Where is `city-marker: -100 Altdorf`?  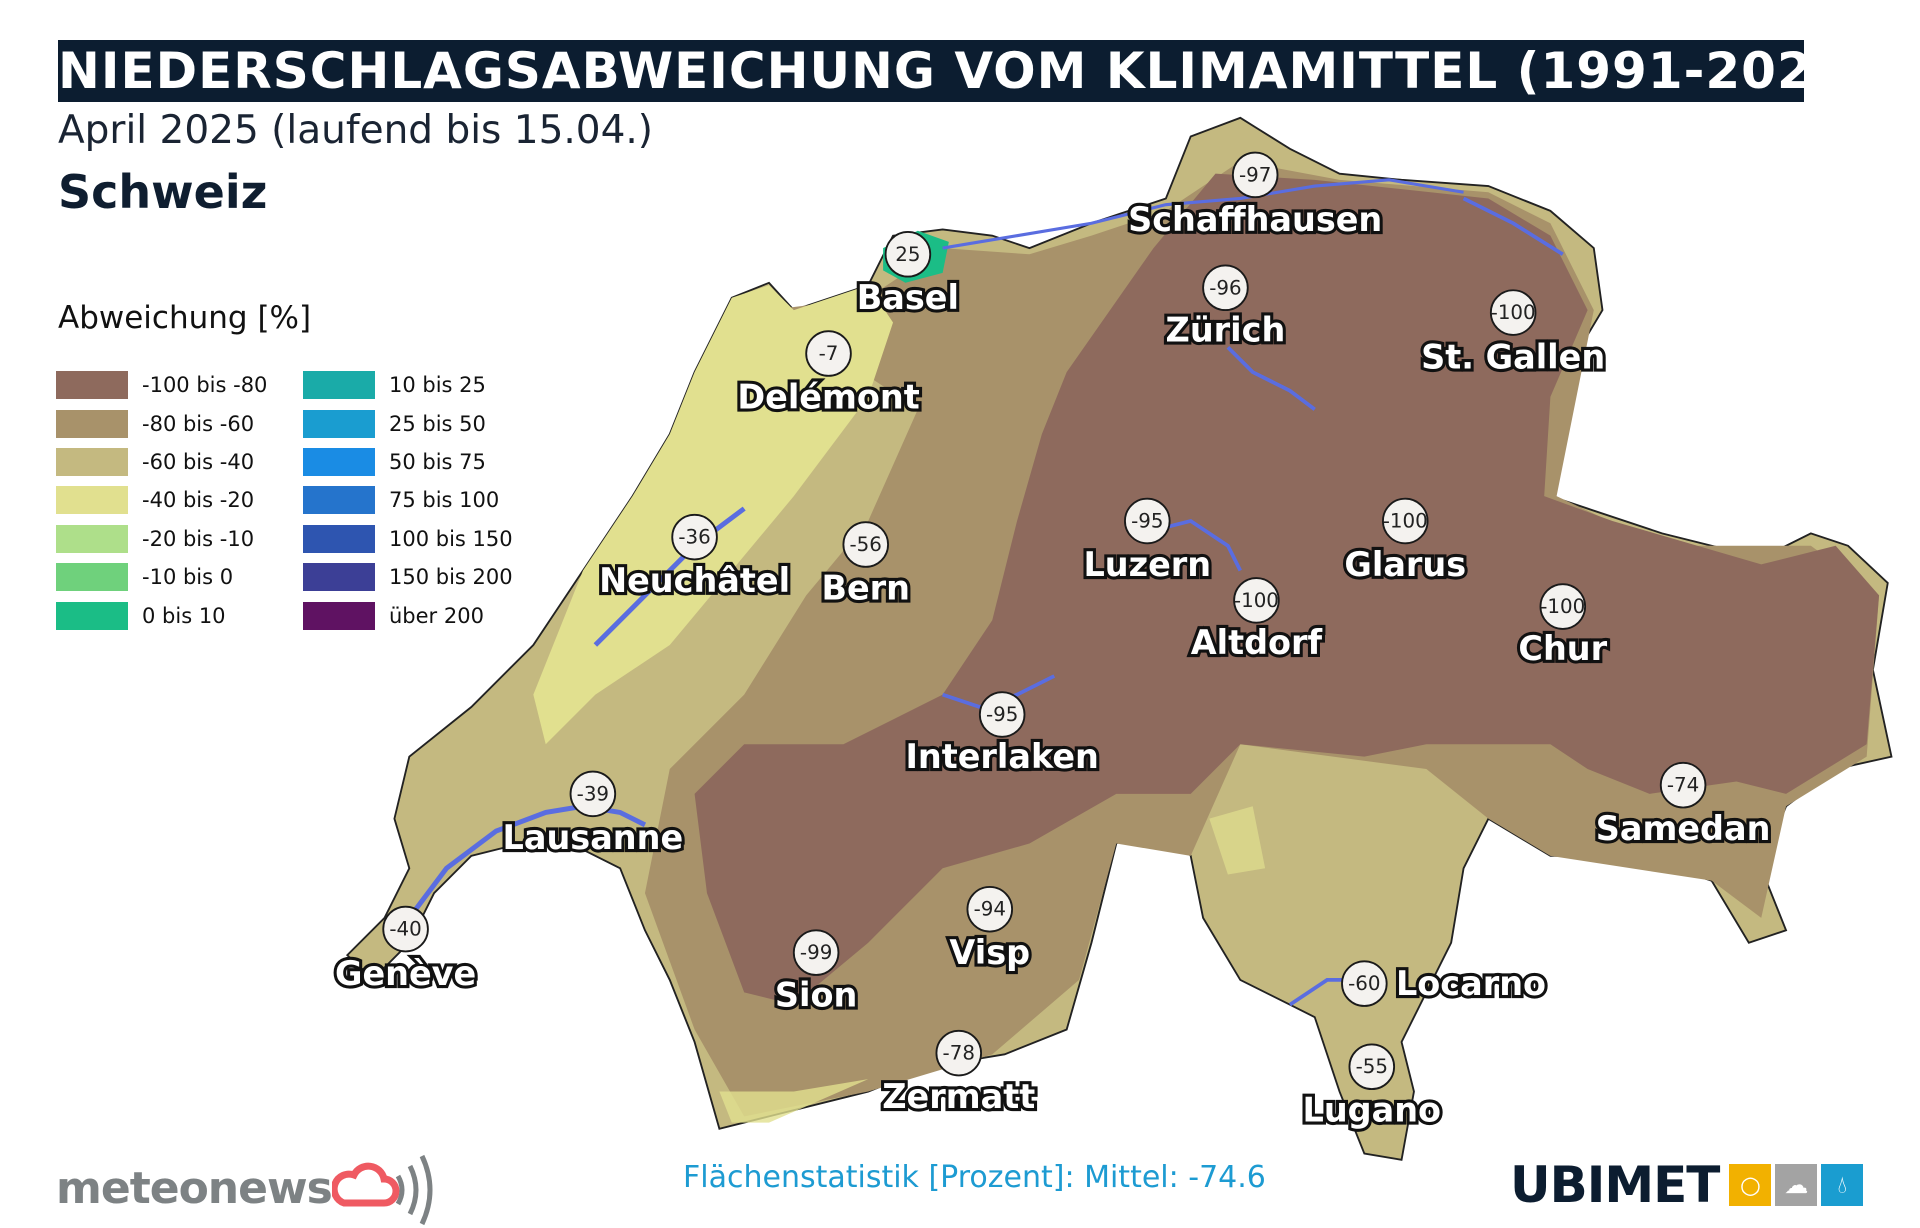 city-marker: -100 Altdorf is located at coordinates (1257, 621).